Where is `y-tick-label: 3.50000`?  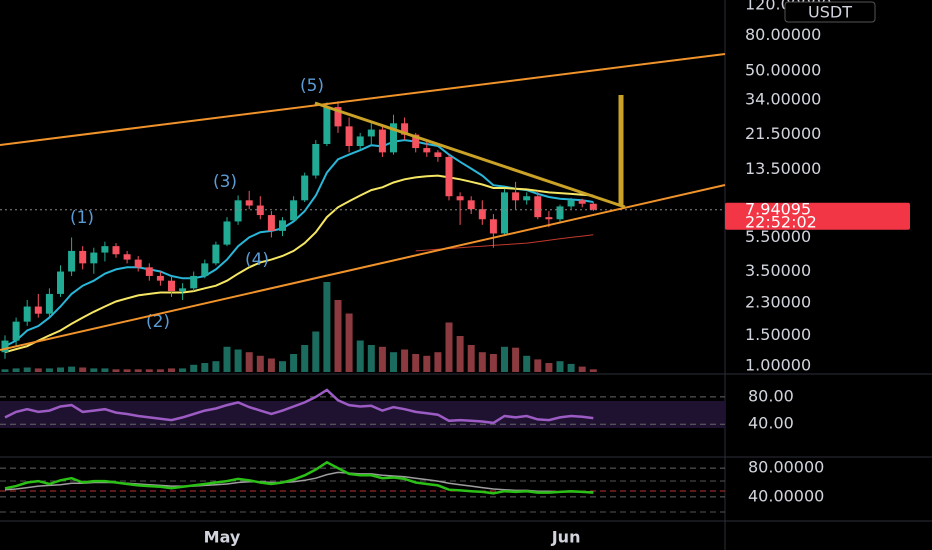 y-tick-label: 3.50000 is located at coordinates (778, 270).